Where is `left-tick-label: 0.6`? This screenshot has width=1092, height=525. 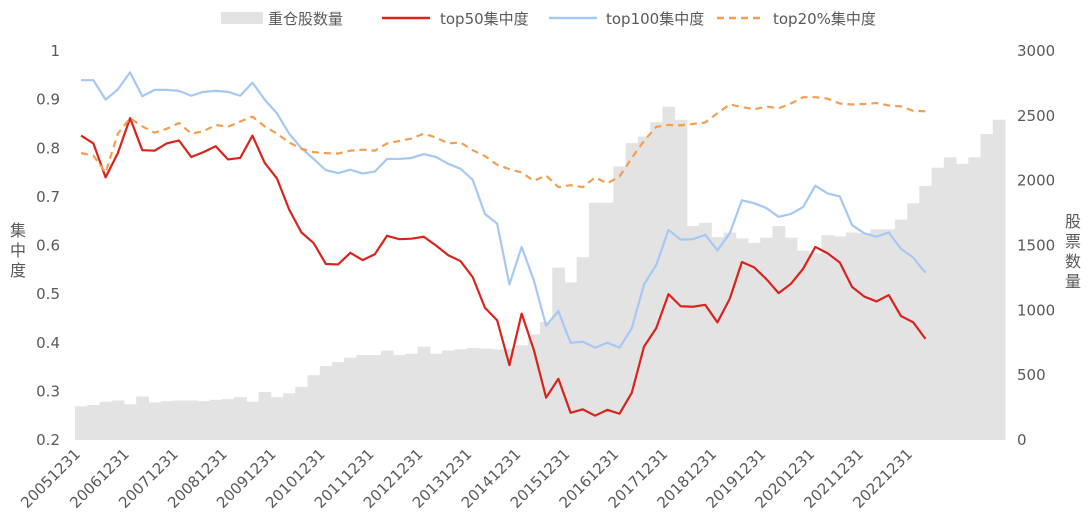
left-tick-label: 0.6 is located at coordinates (48, 246).